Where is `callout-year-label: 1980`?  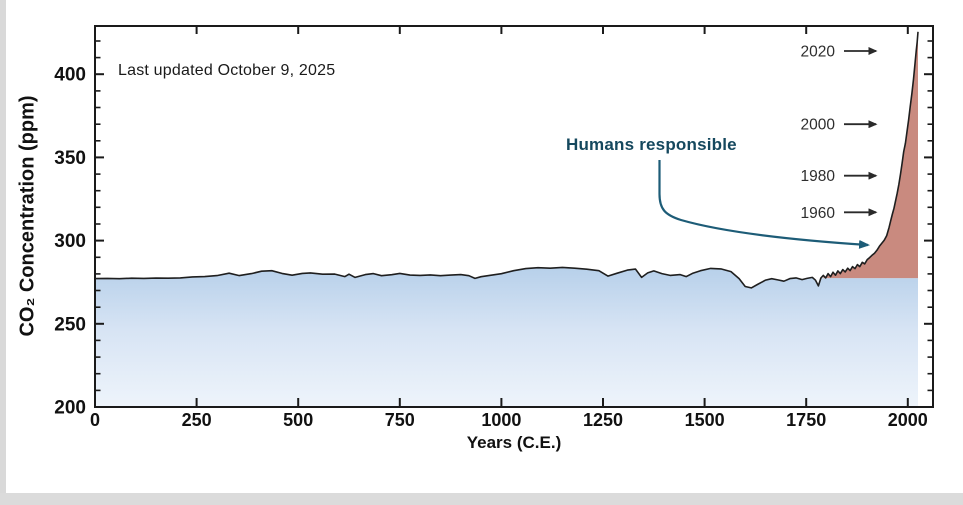 callout-year-label: 1980 is located at coordinates (818, 176).